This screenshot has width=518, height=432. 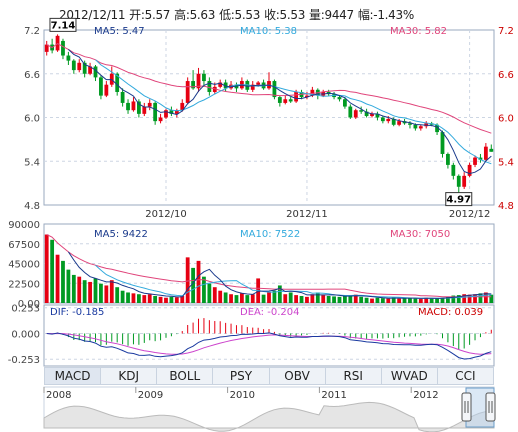 What do you see at coordinates (410, 376) in the screenshot?
I see `tab-wvad: WVAD` at bounding box center [410, 376].